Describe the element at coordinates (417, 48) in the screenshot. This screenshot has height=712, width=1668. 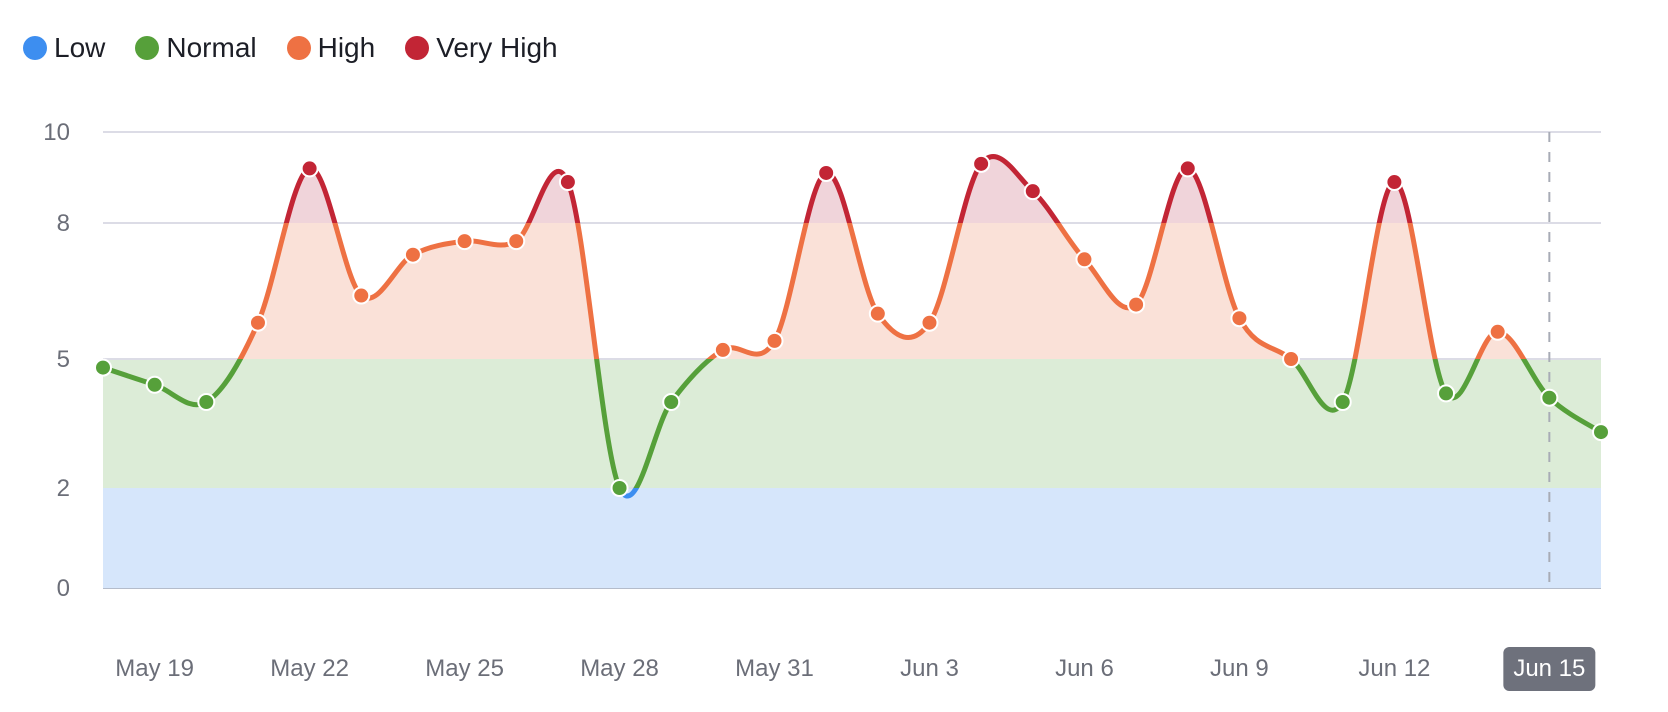
I see `very-high-dot-icon` at that location.